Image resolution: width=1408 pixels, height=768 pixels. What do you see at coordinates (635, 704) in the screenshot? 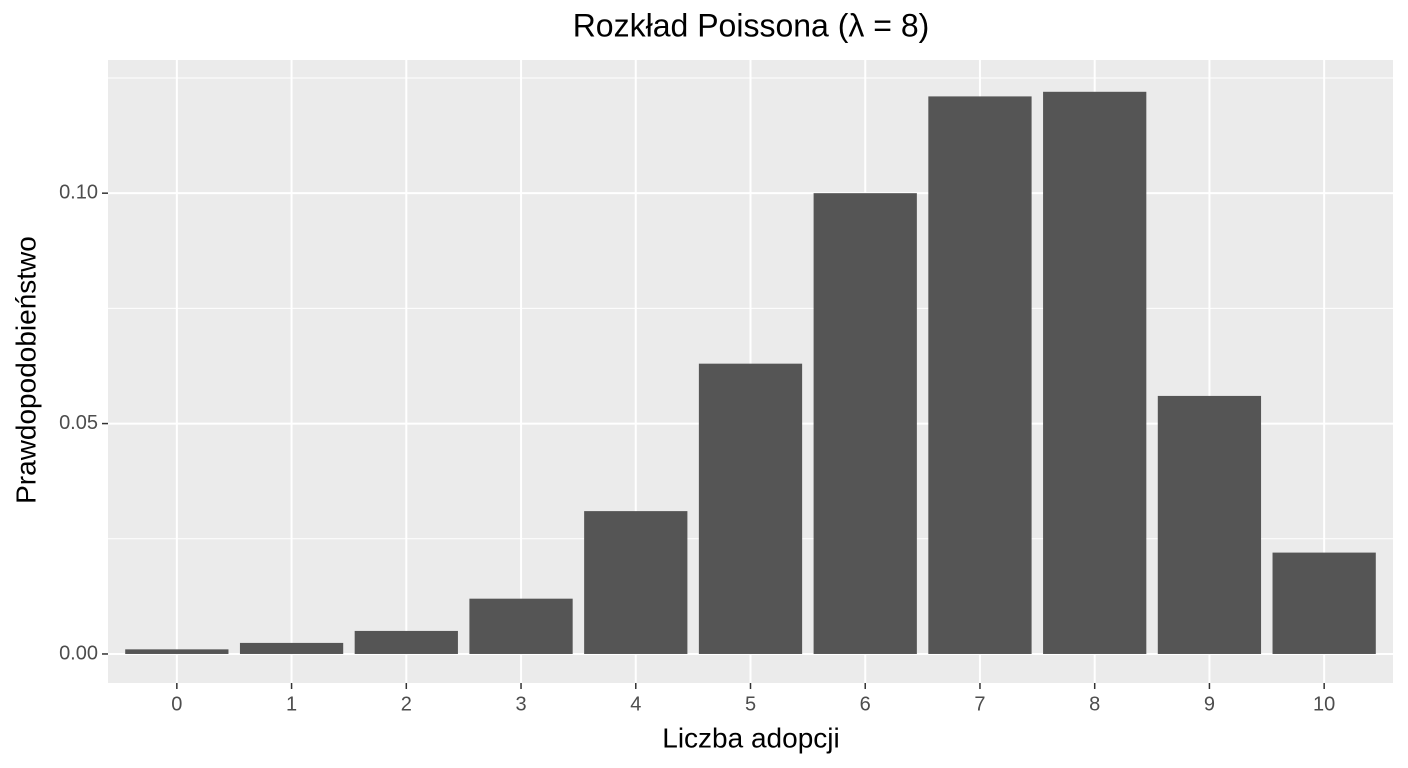
I see `x-tick-label: 4` at bounding box center [635, 704].